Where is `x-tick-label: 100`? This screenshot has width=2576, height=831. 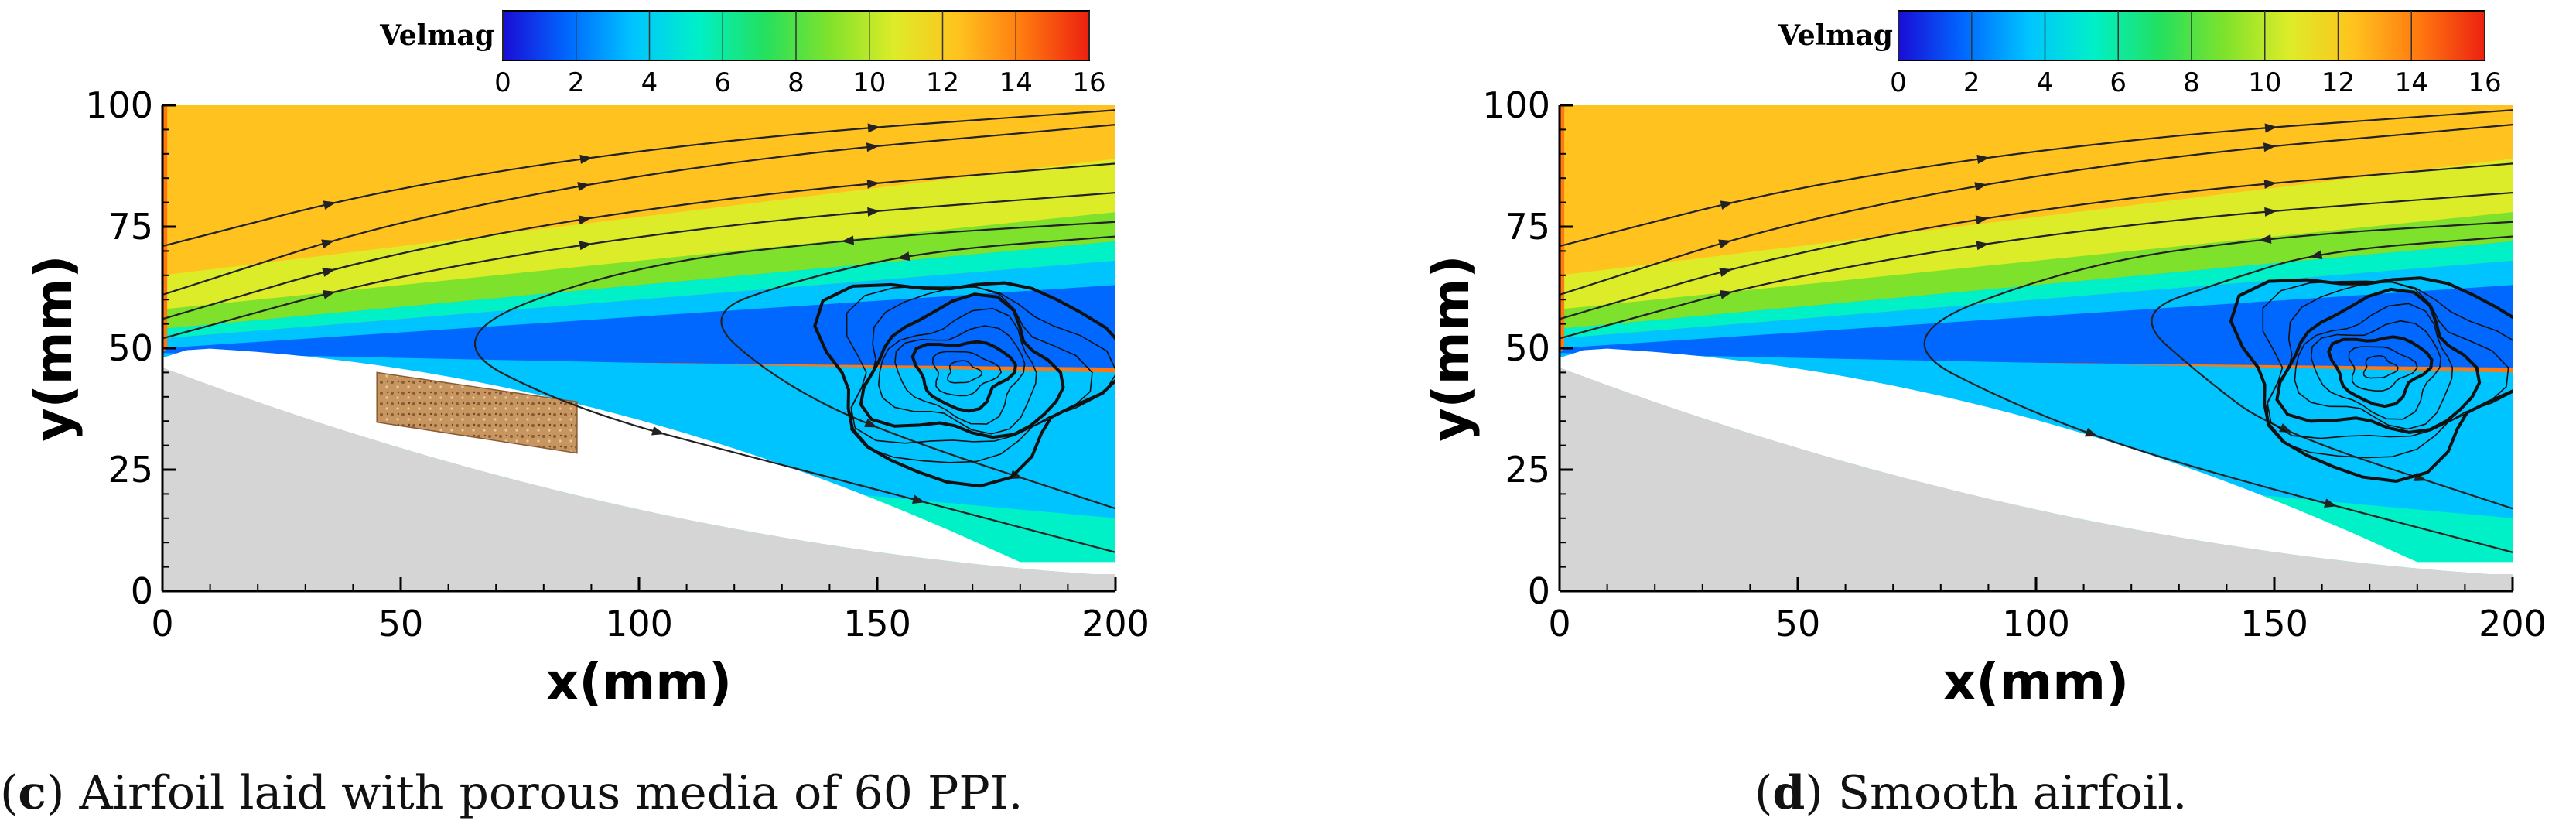 x-tick-label: 100 is located at coordinates (639, 624).